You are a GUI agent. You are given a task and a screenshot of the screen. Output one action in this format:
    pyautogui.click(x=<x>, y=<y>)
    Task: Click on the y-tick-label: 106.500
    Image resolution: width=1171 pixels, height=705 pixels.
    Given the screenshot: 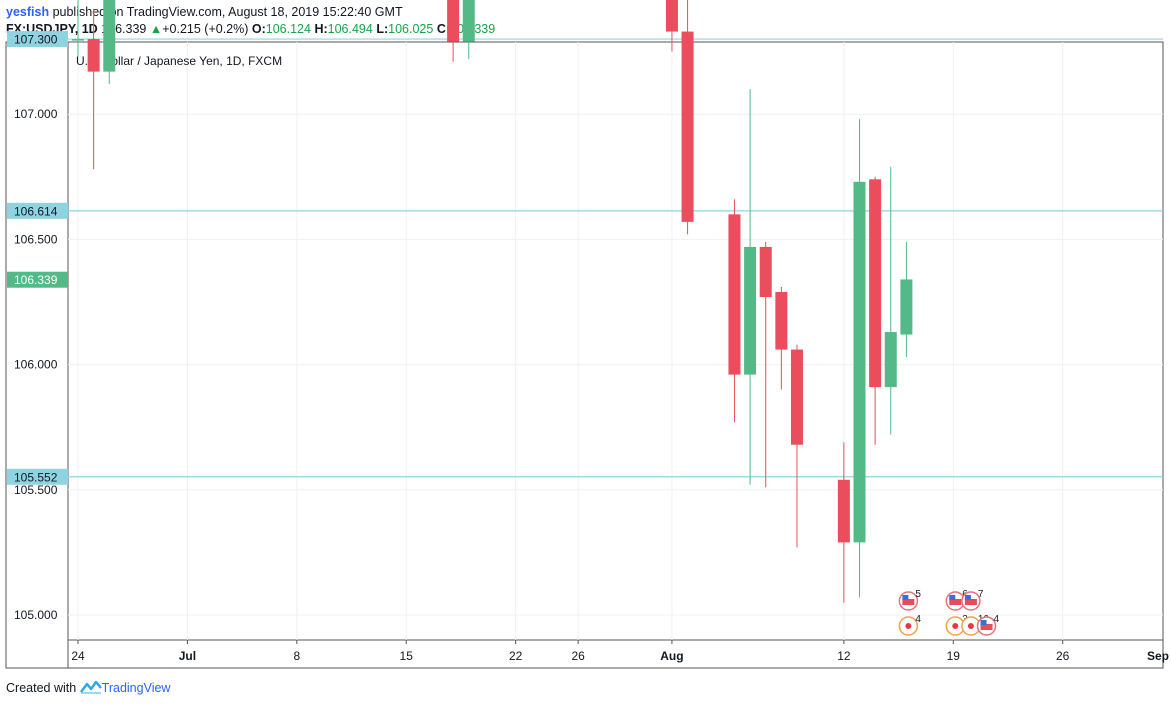 What is the action you would take?
    pyautogui.click(x=36, y=239)
    